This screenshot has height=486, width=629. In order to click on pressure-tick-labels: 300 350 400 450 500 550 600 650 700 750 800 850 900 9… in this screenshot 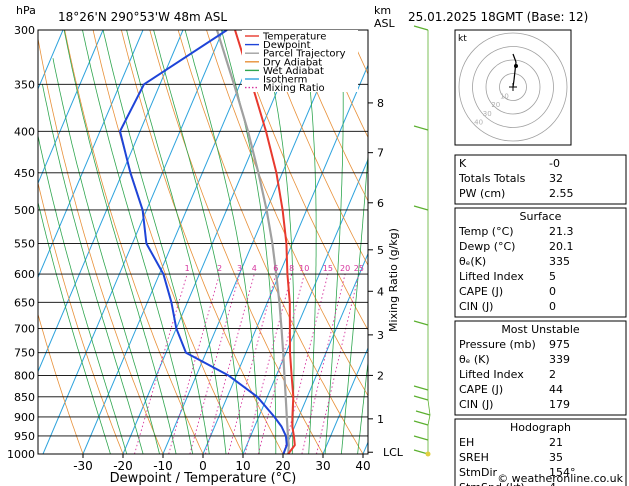, I will do `click(21, 242)`.